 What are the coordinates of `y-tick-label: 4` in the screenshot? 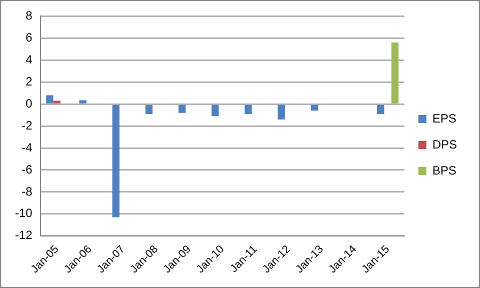 It's located at (29, 59).